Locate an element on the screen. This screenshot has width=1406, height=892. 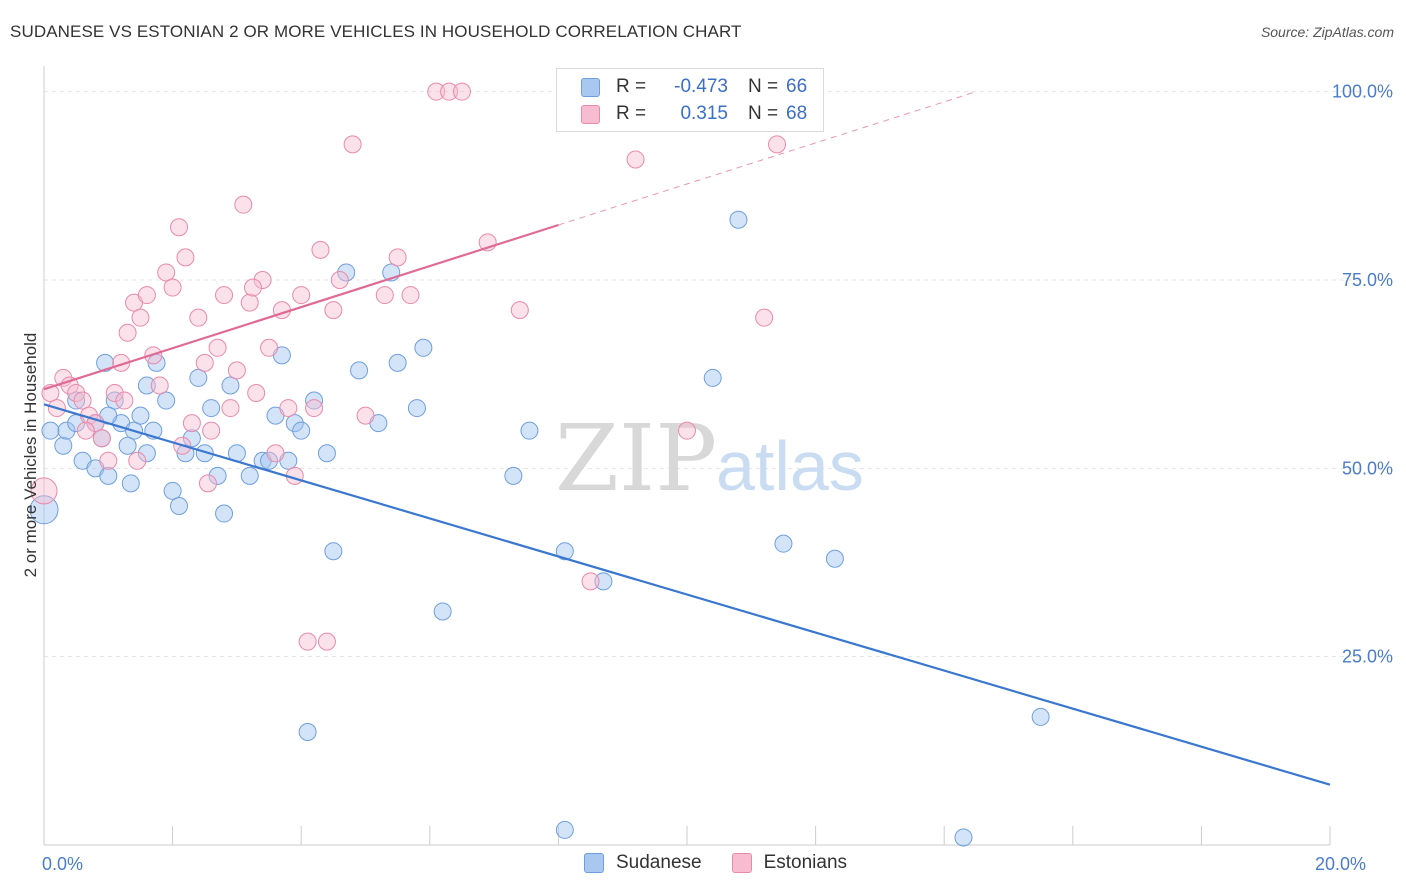
legend-swatch-estonians is located at coordinates (590, 114).